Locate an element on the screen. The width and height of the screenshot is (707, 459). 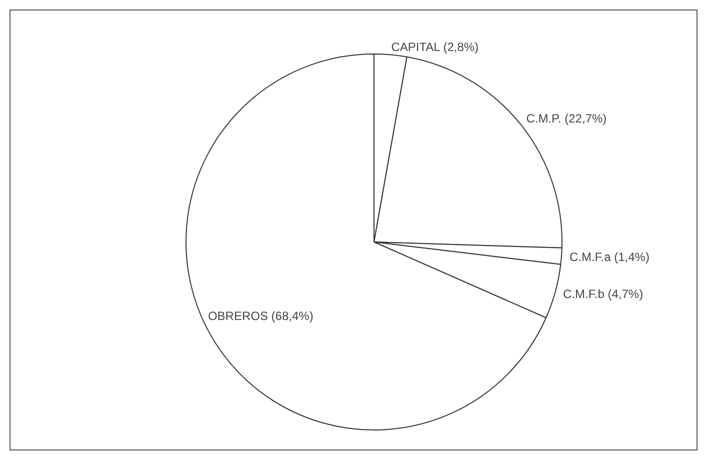
slice-label: CAPITAL (2,8%) is located at coordinates (435, 47).